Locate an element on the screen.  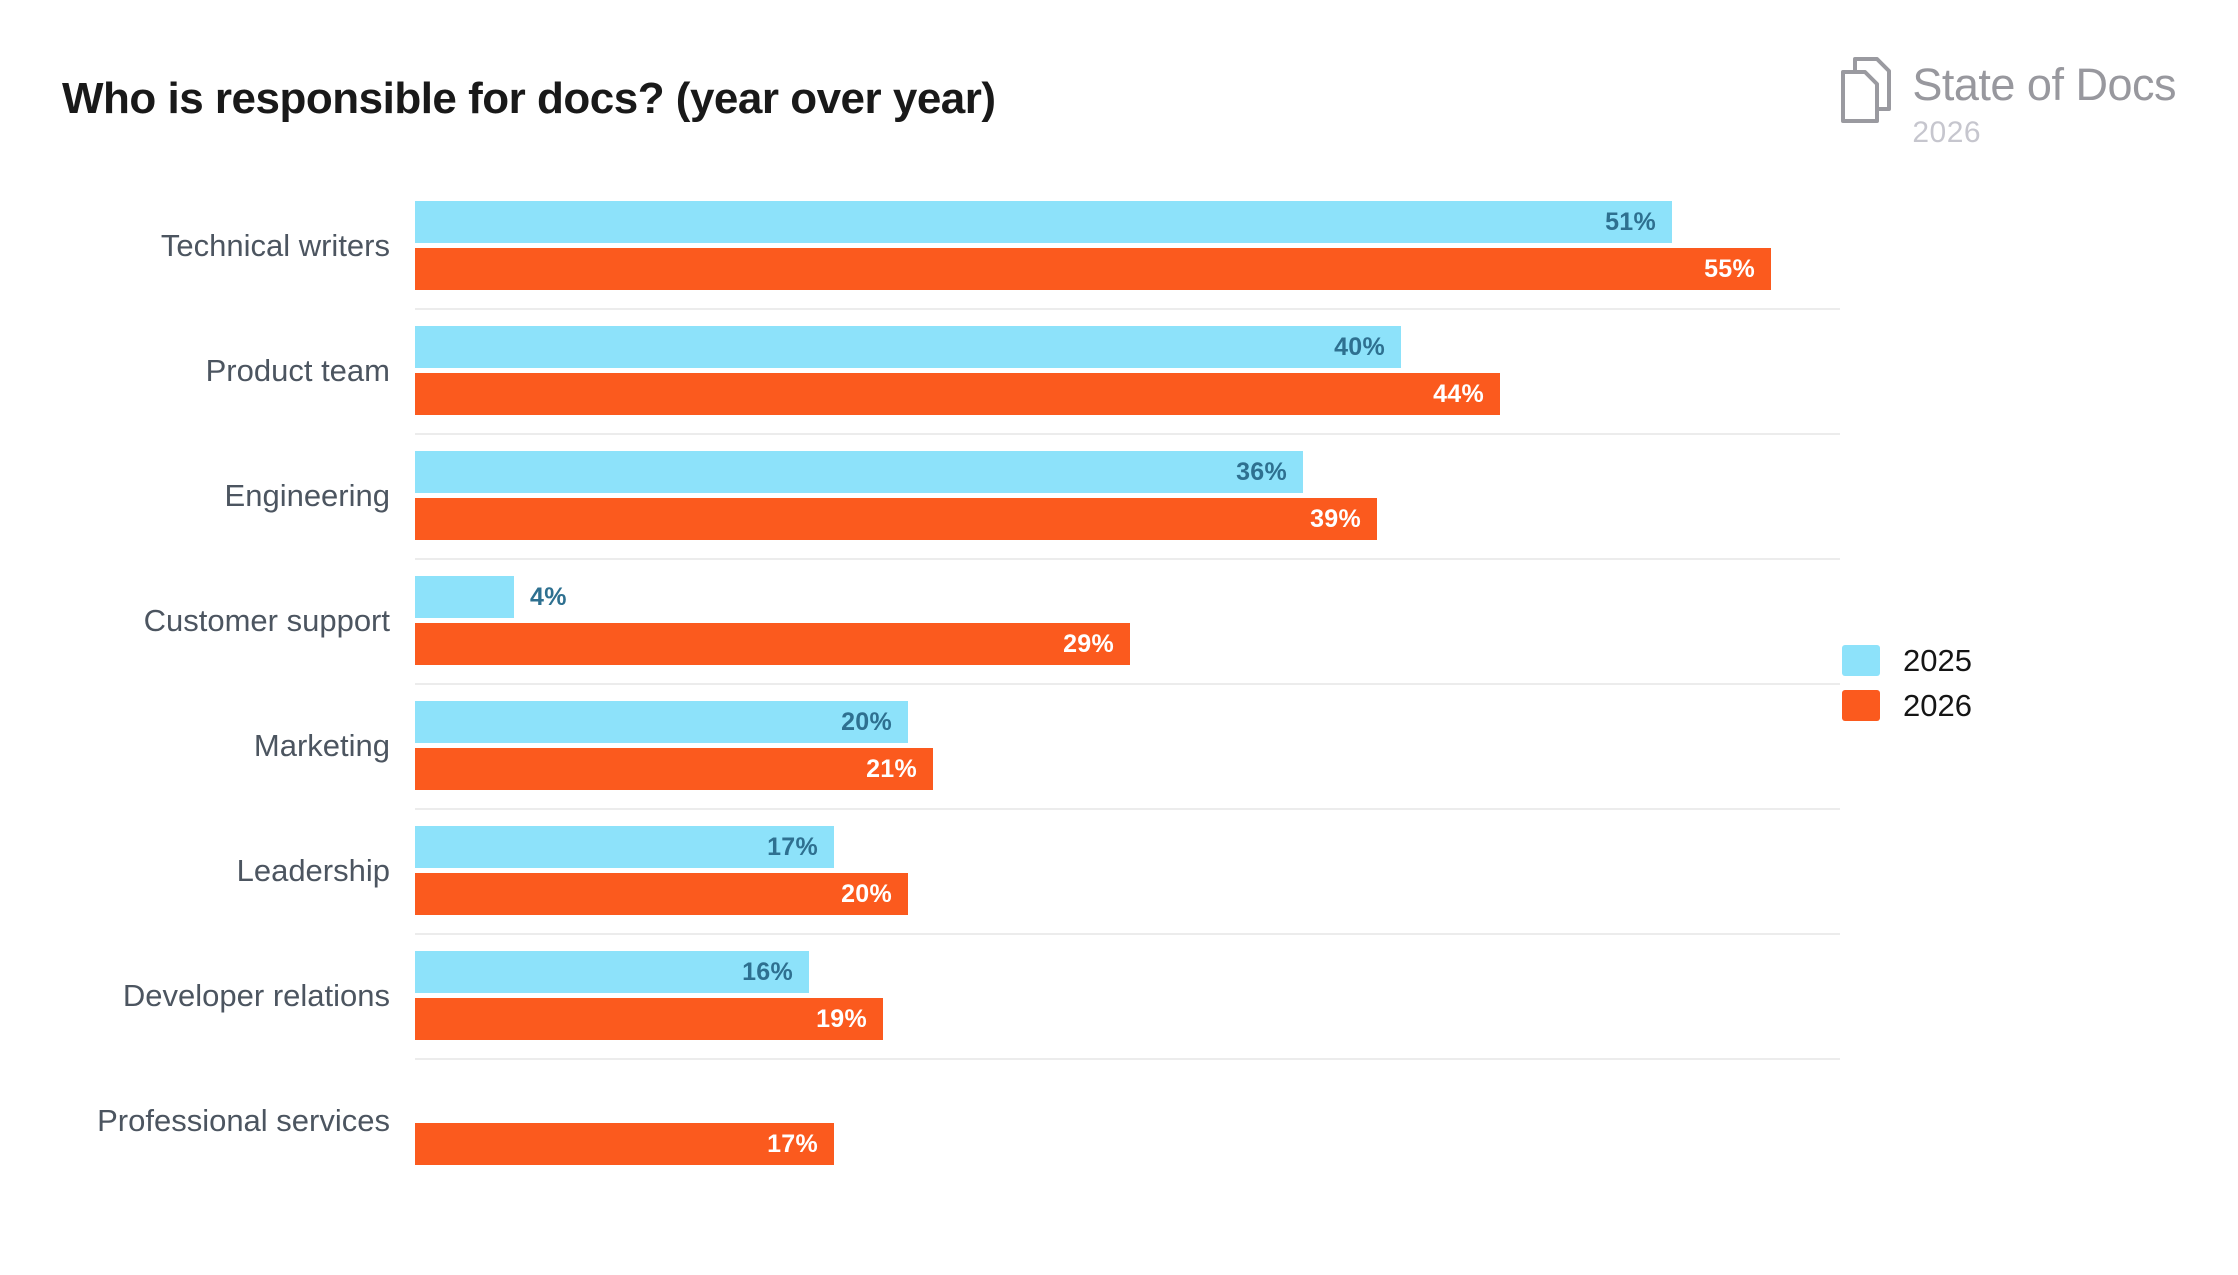
chart-row: Technical writers 51% 55% is located at coordinates (1119, 263).